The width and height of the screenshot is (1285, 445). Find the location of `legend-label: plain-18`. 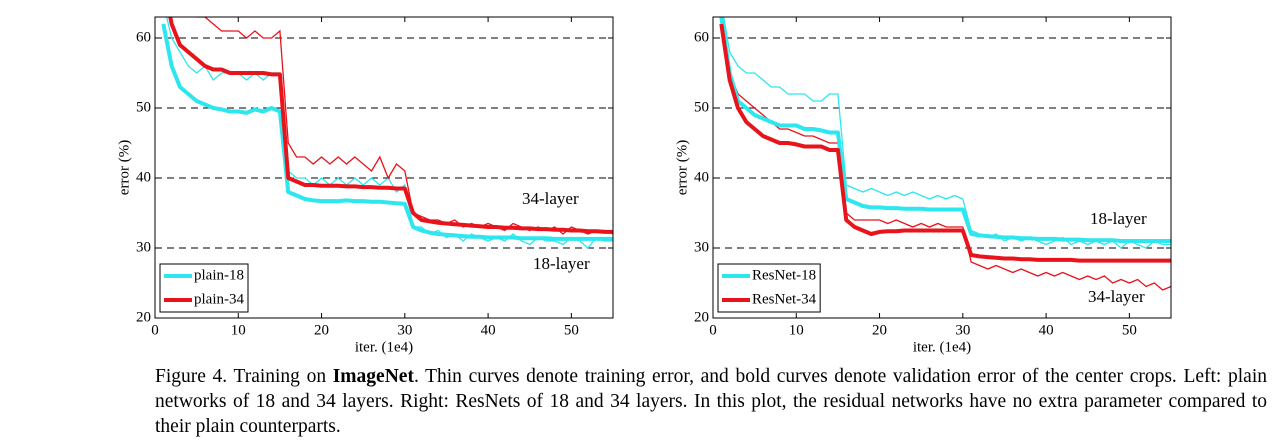

legend-label: plain-18 is located at coordinates (219, 275).